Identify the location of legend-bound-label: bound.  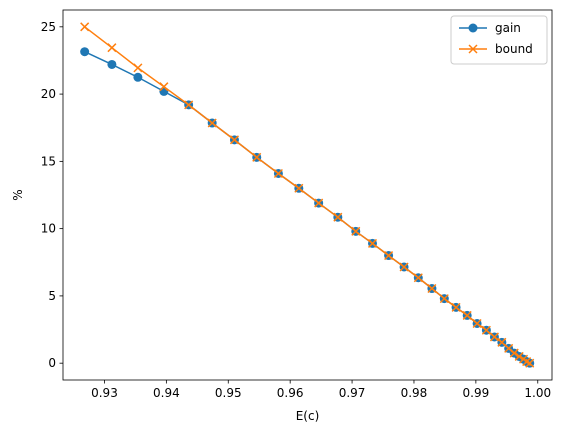
(514, 49).